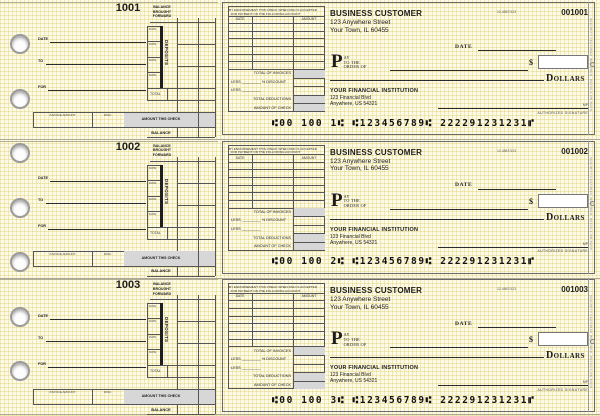 This screenshot has height=416, width=600. I want to click on stub-number: 1003, so click(128, 285).